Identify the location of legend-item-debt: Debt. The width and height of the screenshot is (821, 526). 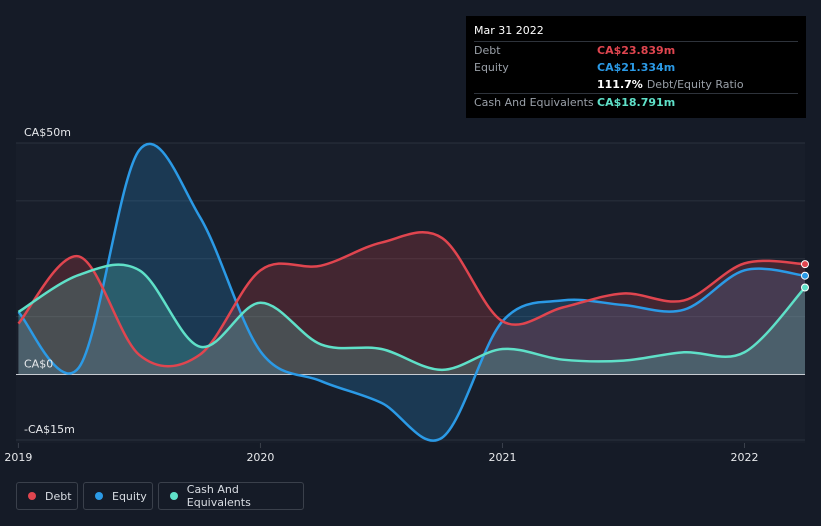
(47, 496).